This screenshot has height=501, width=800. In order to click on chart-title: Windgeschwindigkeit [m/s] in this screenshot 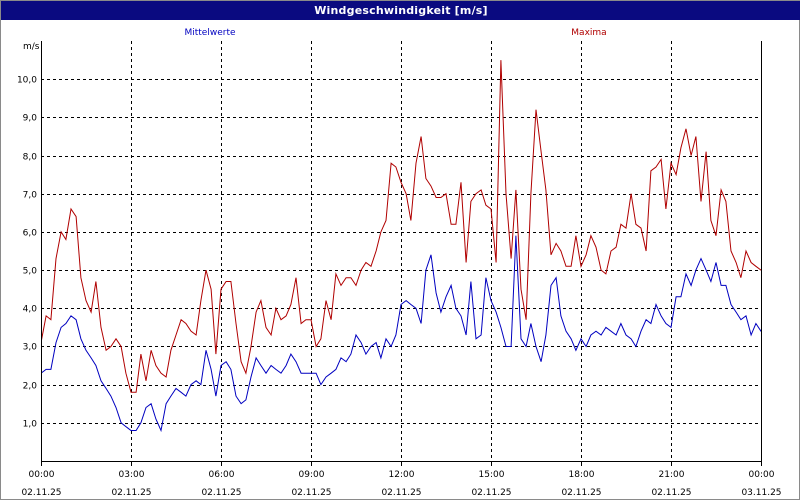, I will do `click(400, 10)`.